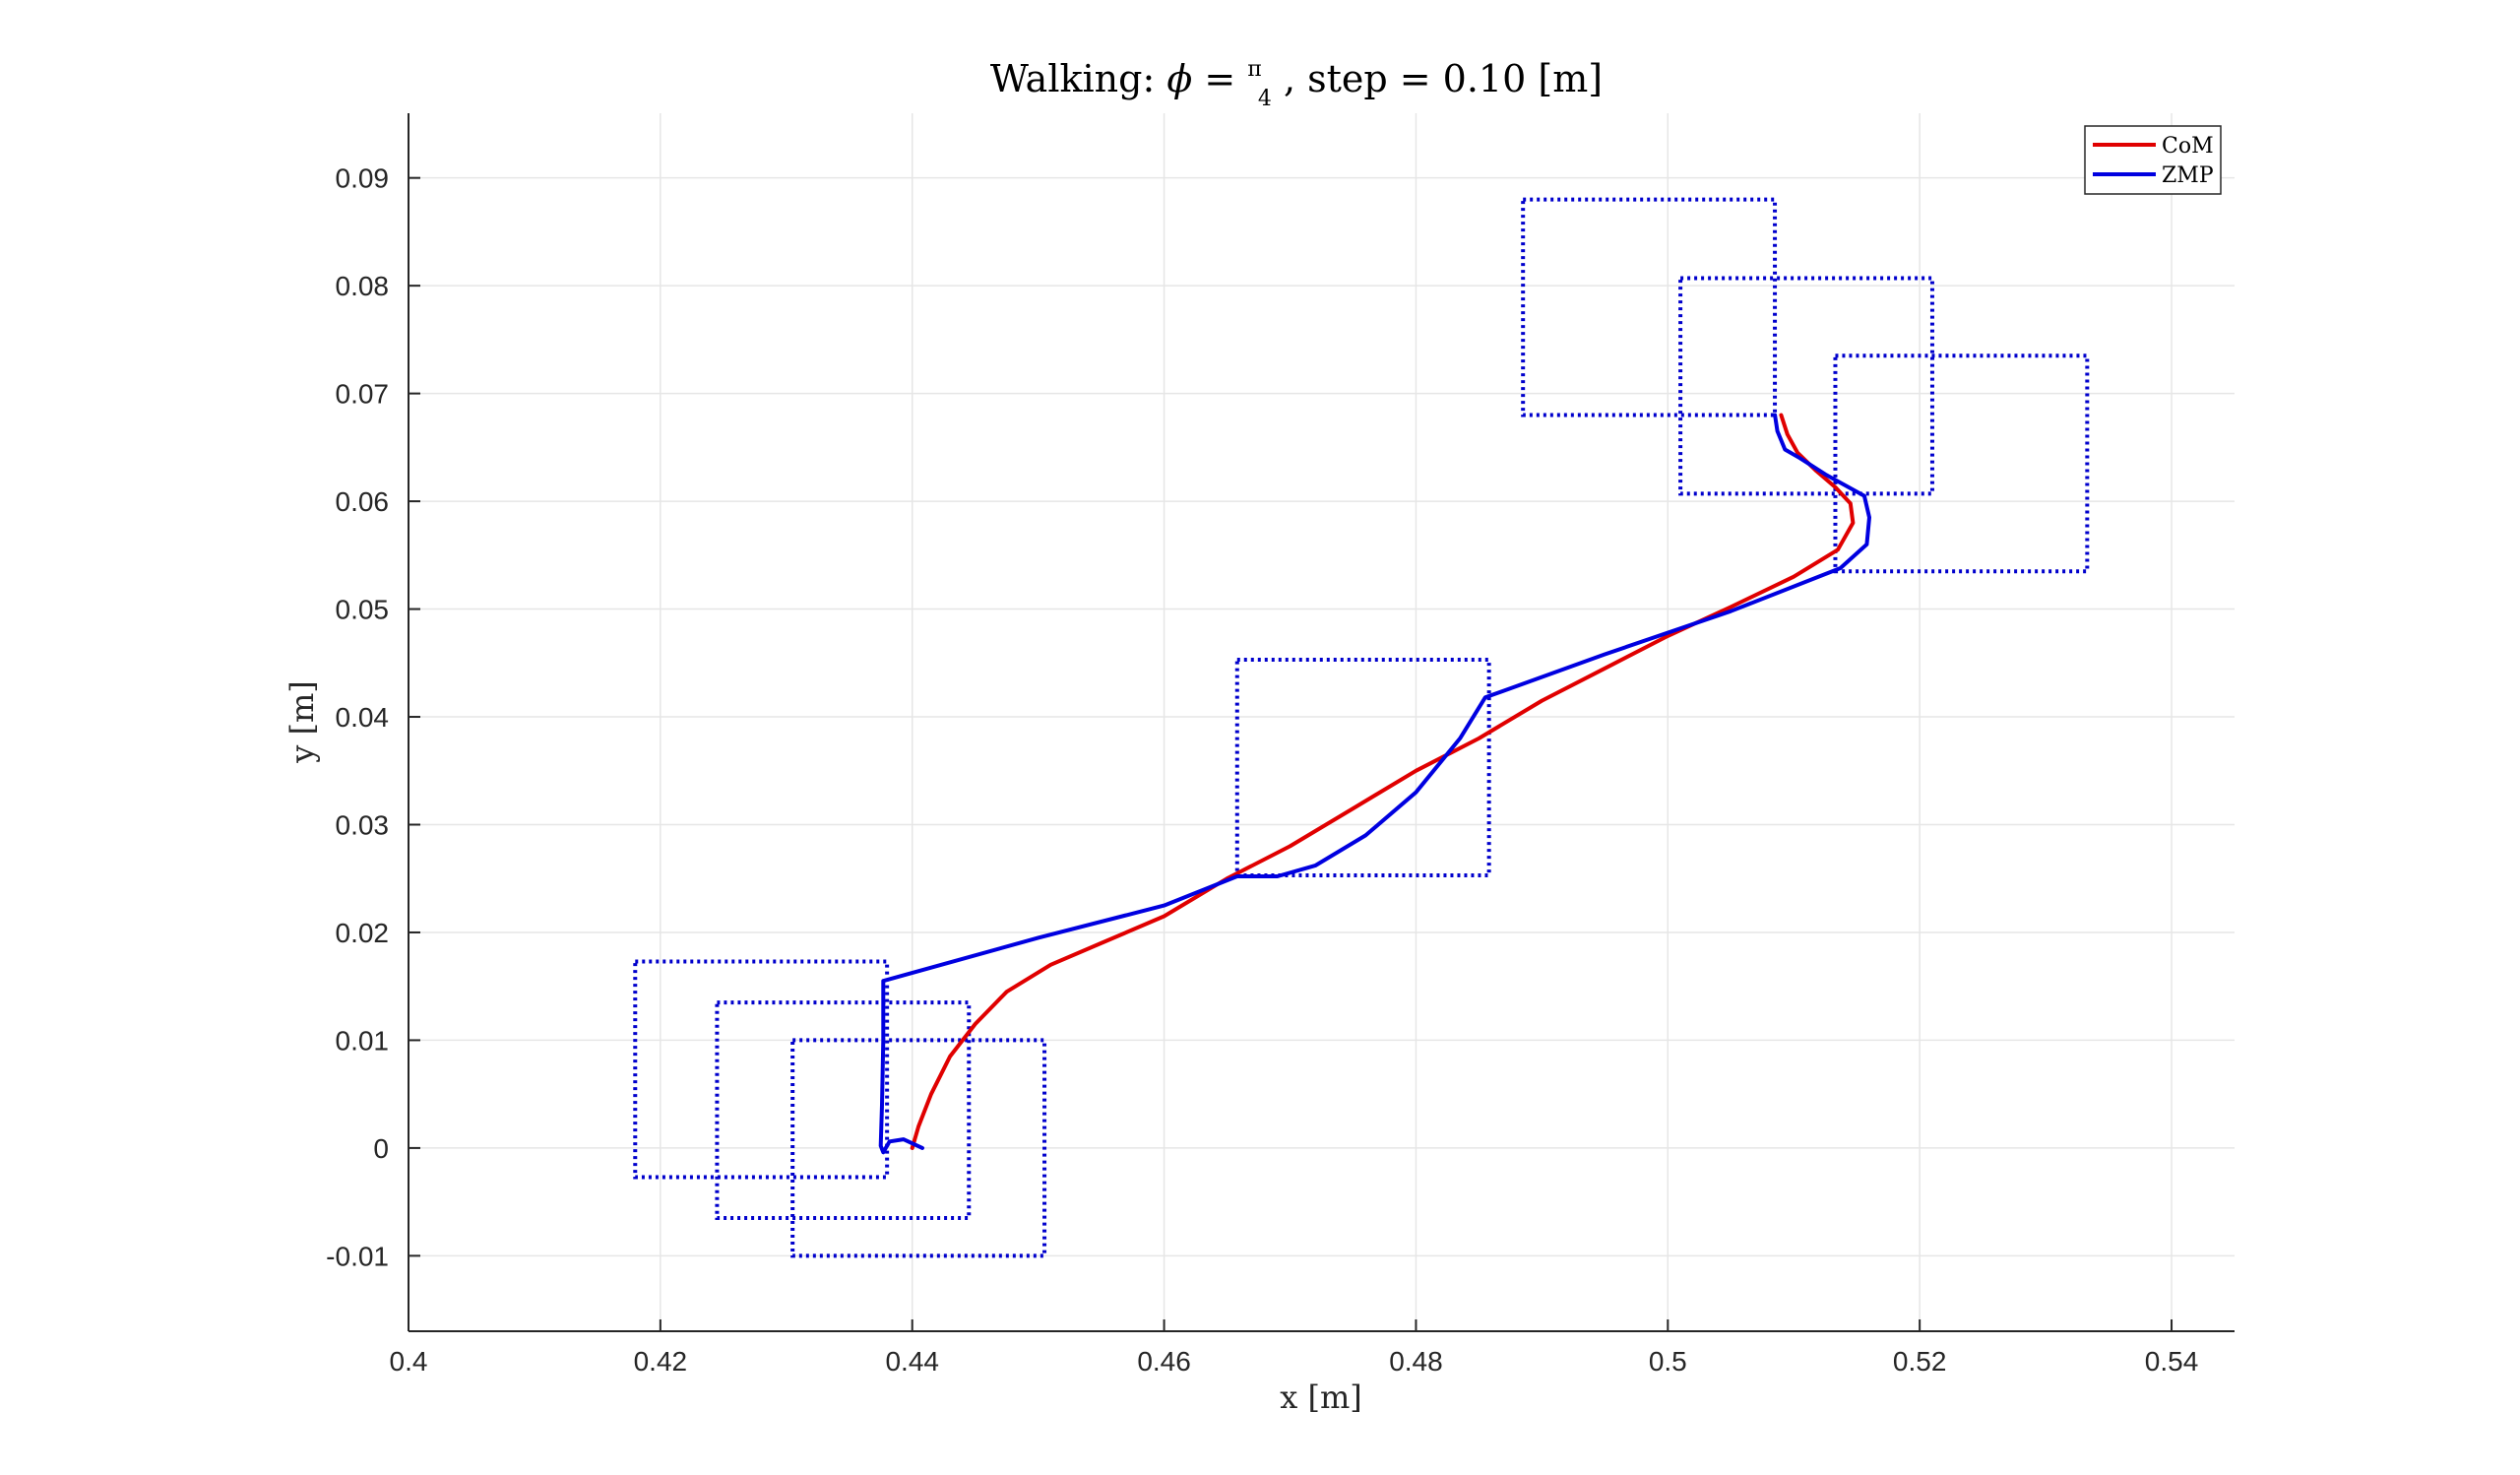  Describe the element at coordinates (2188, 175) in the screenshot. I see `legend-label-zmp: ZMP` at that location.